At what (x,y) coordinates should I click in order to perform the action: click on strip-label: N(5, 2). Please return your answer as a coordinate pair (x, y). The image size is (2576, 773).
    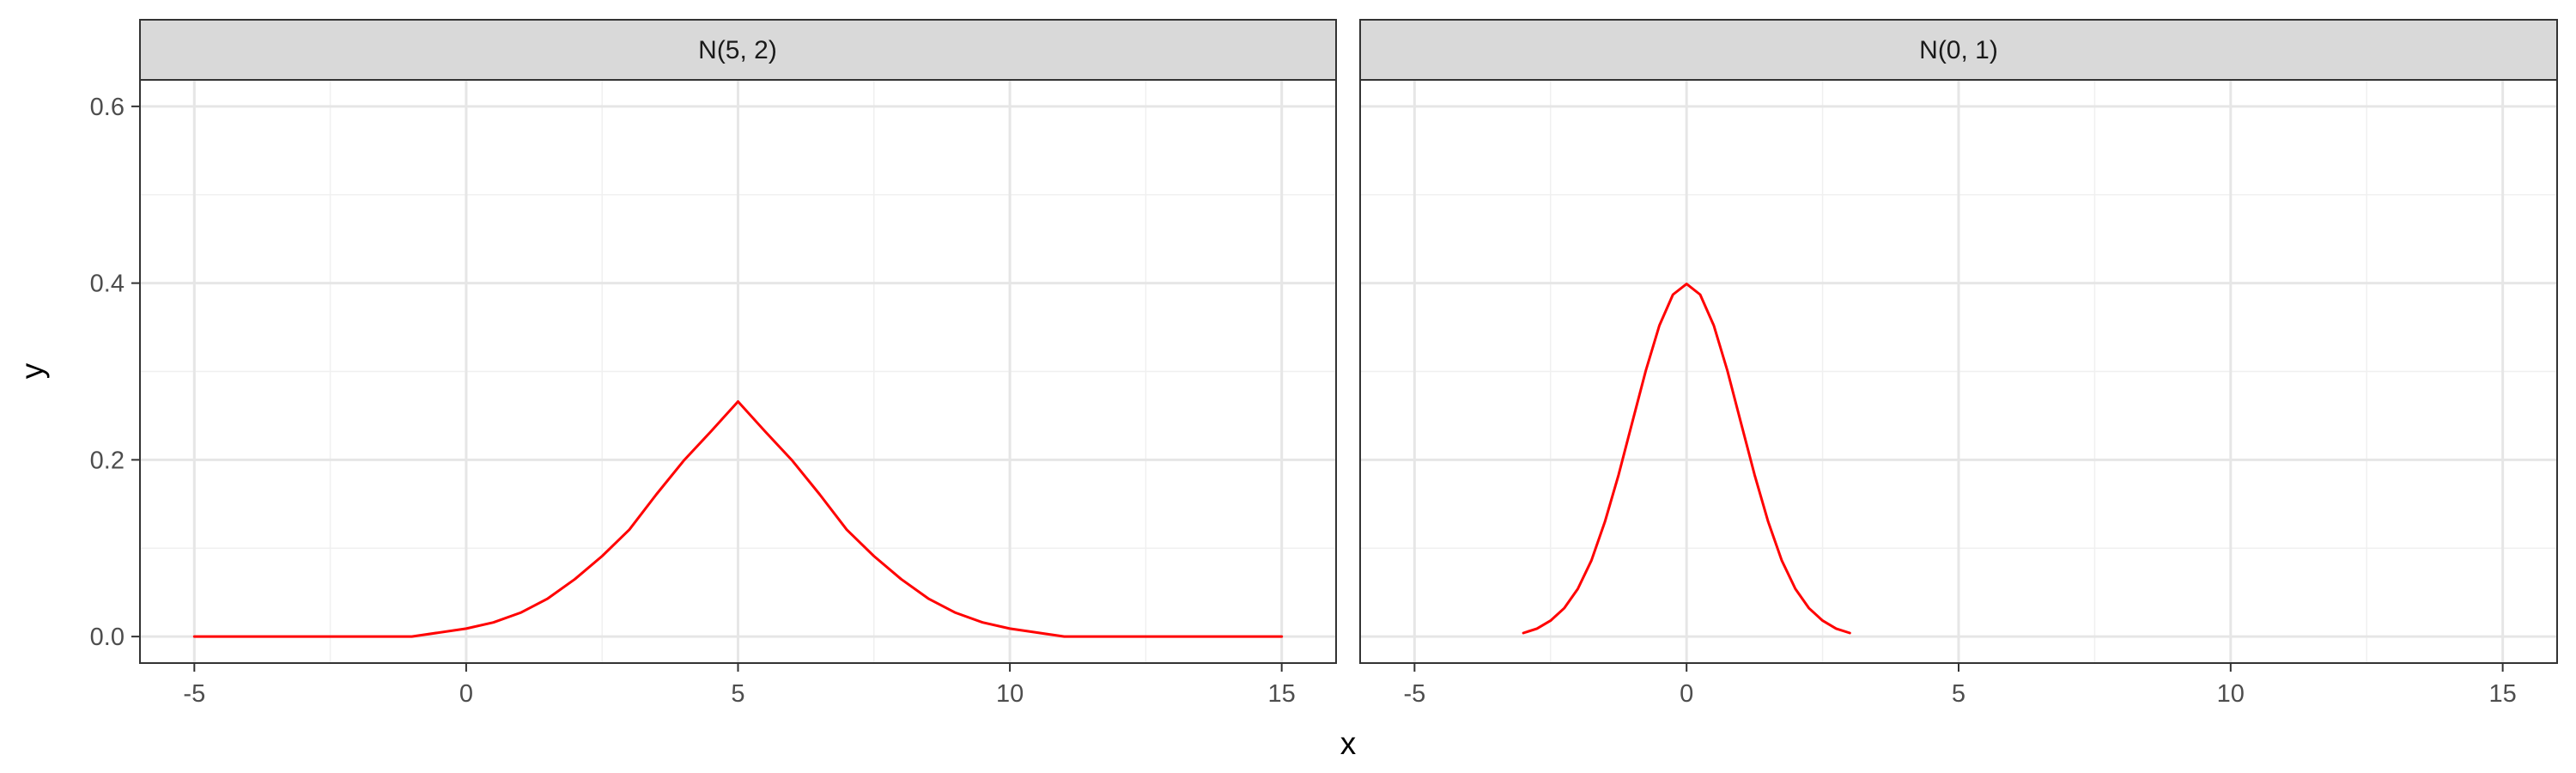
    Looking at the image, I should click on (737, 50).